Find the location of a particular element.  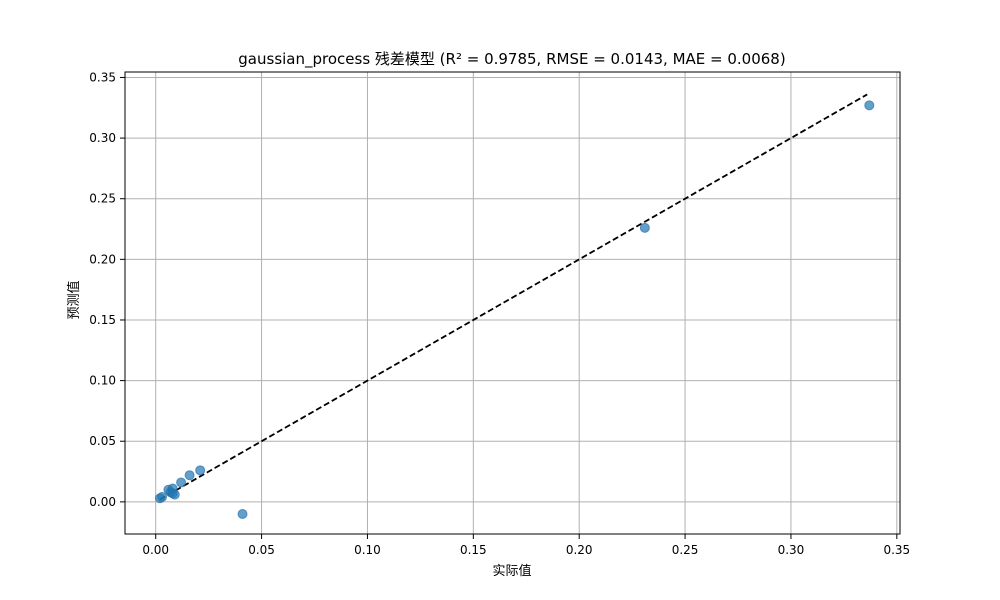

x-tick-label: 0.00 is located at coordinates (155, 550).